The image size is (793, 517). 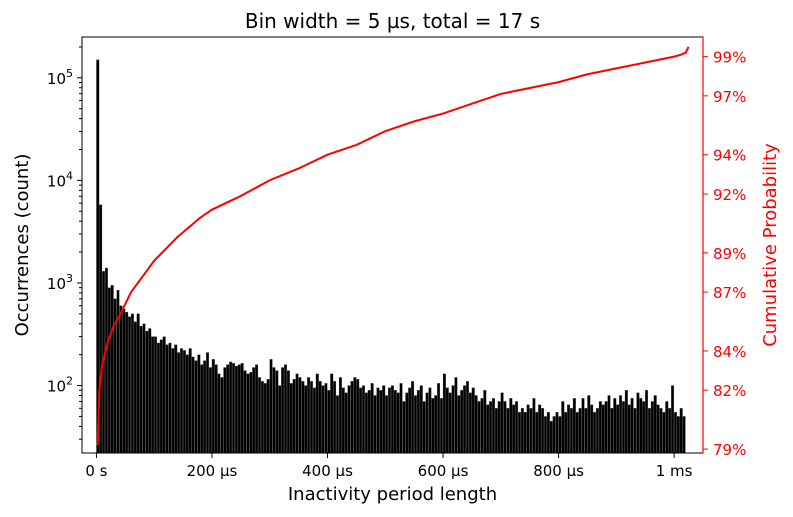 What do you see at coordinates (729, 450) in the screenshot?
I see `y2-tick-label: 79%` at bounding box center [729, 450].